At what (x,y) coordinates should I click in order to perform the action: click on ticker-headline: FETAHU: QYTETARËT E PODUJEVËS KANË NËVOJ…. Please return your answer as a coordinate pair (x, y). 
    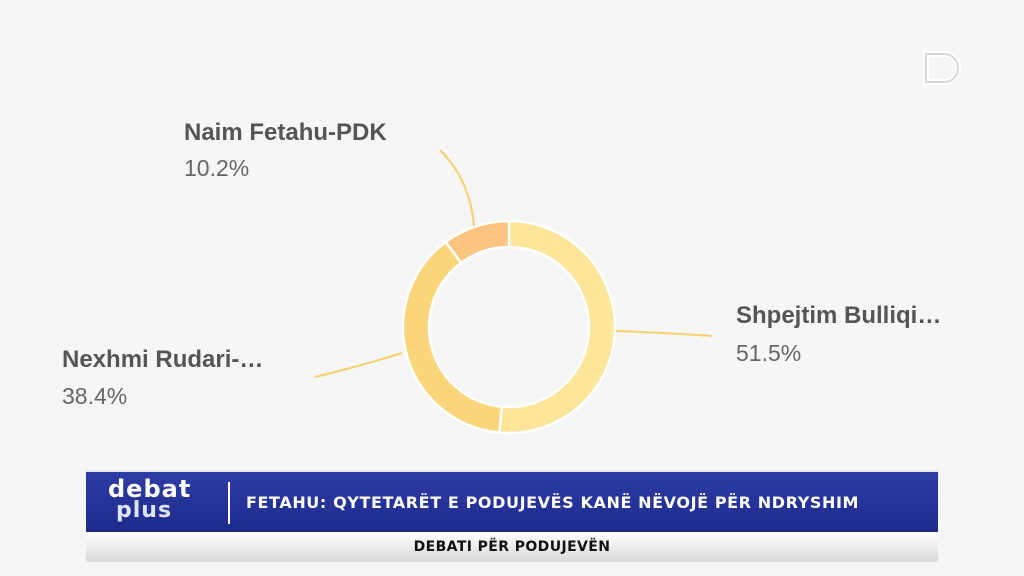
    Looking at the image, I should click on (553, 502).